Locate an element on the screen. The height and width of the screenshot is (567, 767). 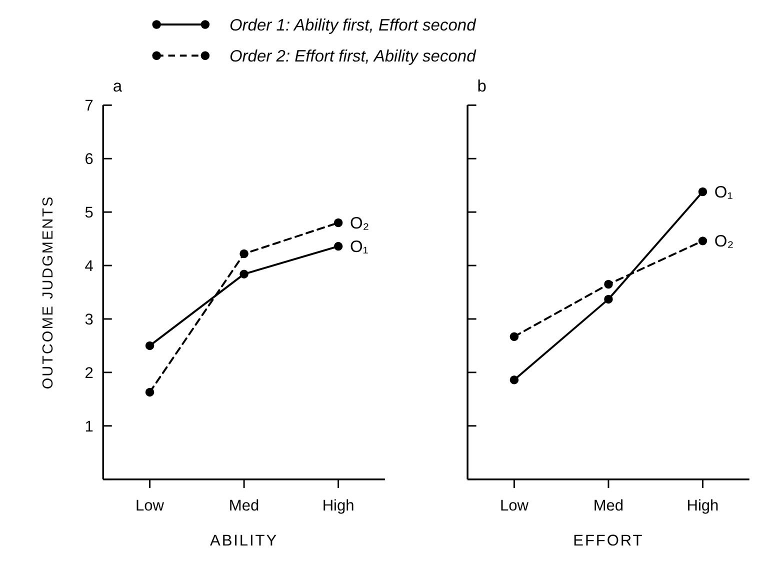
y-tick-label: 3 is located at coordinates (89, 319).